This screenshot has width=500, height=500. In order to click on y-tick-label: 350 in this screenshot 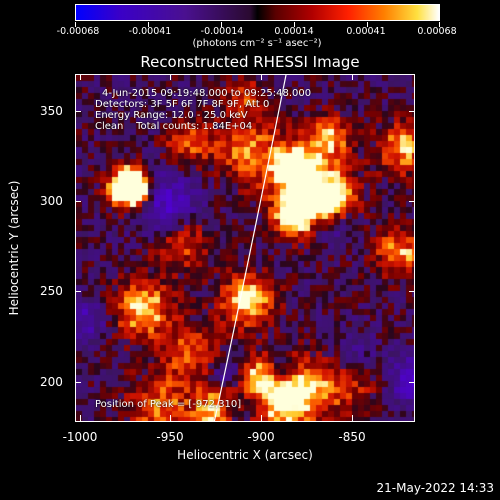, I will do `click(51, 111)`.